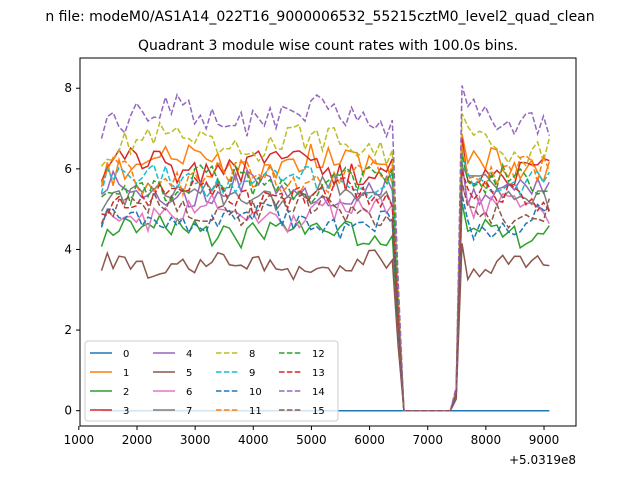 This screenshot has width=640, height=480. What do you see at coordinates (255, 392) in the screenshot?
I see `legend-label-10: 10` at bounding box center [255, 392].